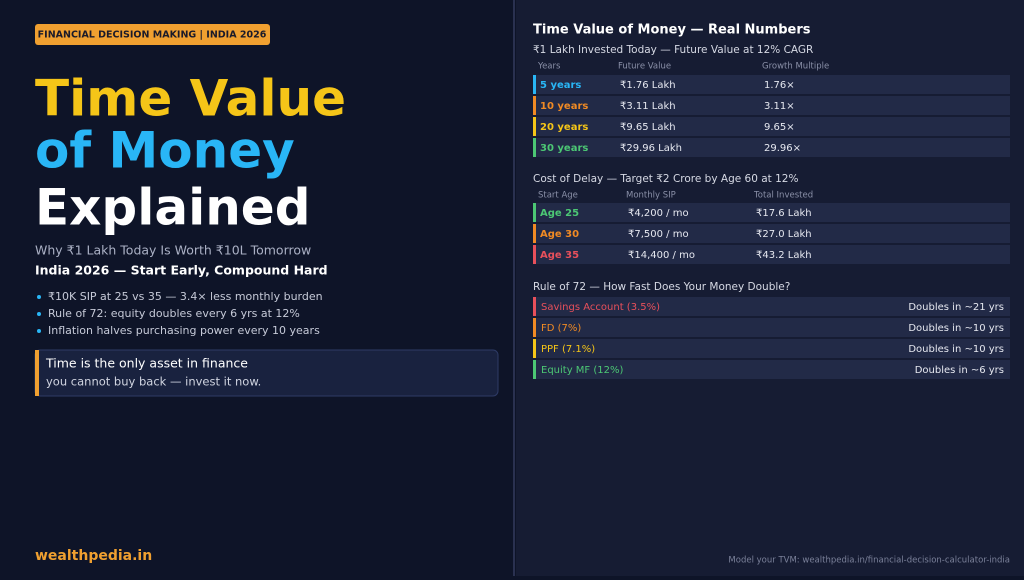  What do you see at coordinates (559, 255) in the screenshot?
I see `cell: Age 35` at bounding box center [559, 255].